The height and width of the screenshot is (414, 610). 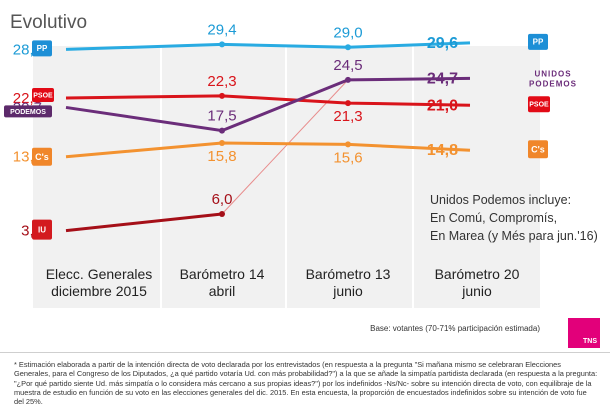 What do you see at coordinates (99, 291) in the screenshot?
I see `x-tick-label: diciembre 2015` at bounding box center [99, 291].